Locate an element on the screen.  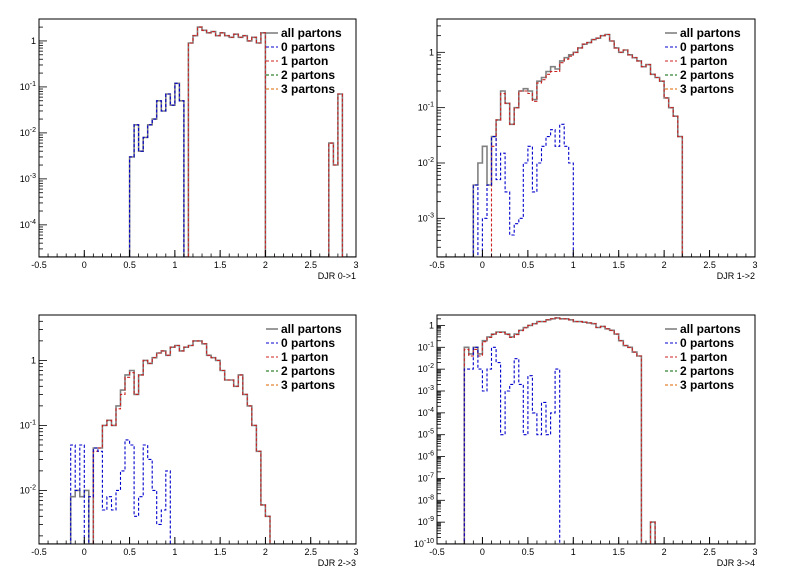
x-axis-label: DJR 2->3 is located at coordinates (337, 563).